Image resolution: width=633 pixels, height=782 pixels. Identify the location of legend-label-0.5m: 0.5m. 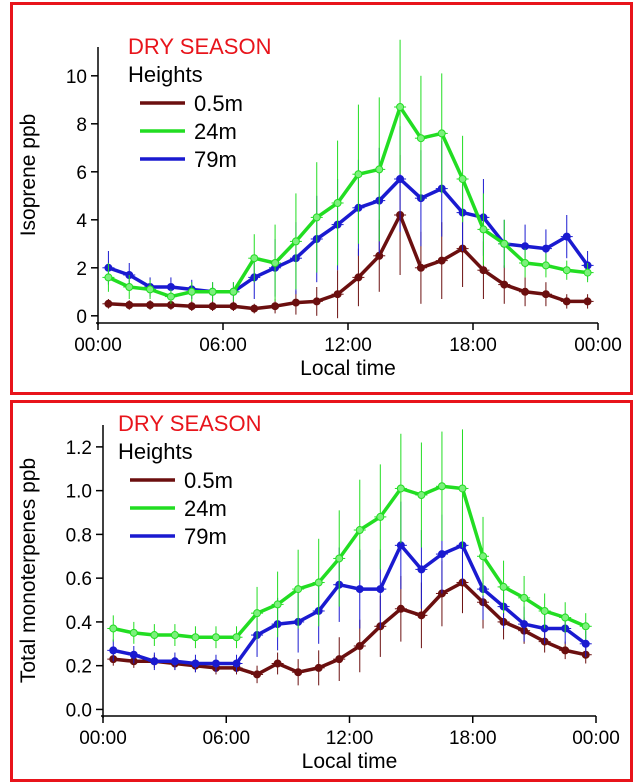
(218, 103).